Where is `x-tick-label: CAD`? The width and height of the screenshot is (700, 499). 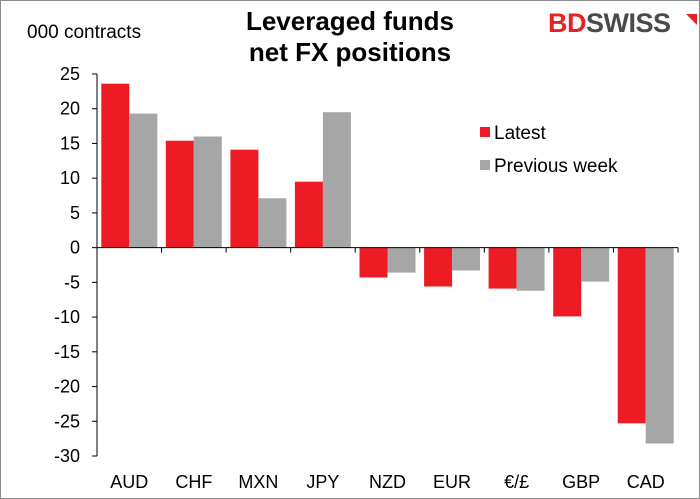 x-tick-label: CAD is located at coordinates (646, 482).